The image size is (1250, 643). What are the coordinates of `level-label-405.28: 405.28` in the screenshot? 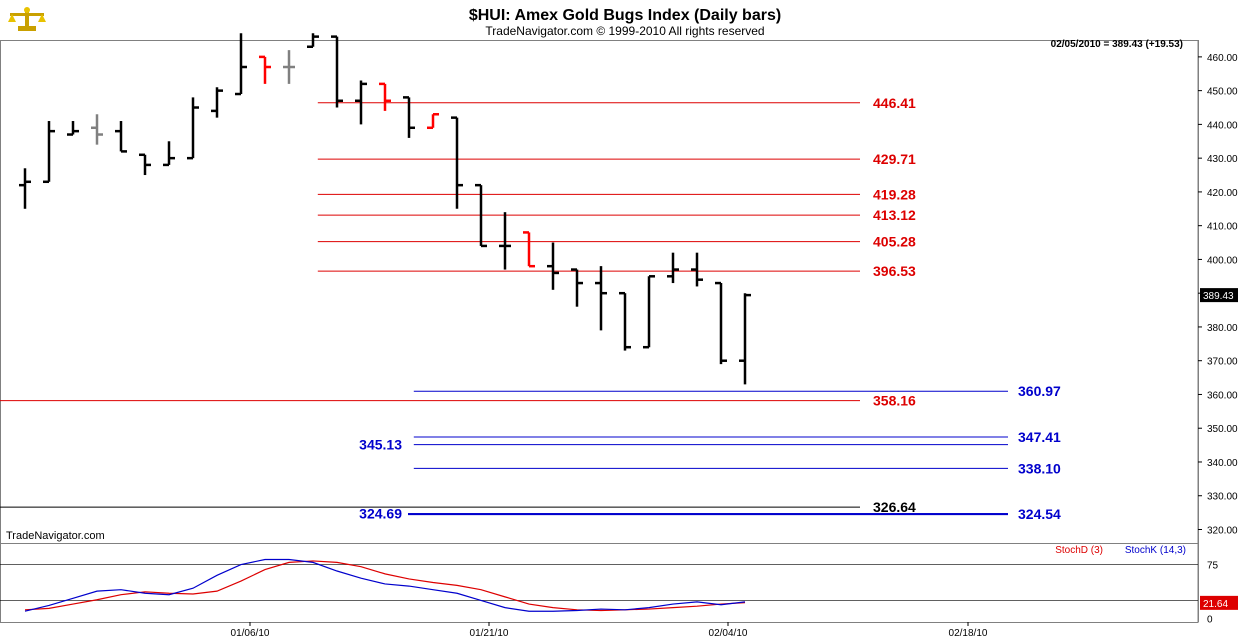 It's located at (894, 242).